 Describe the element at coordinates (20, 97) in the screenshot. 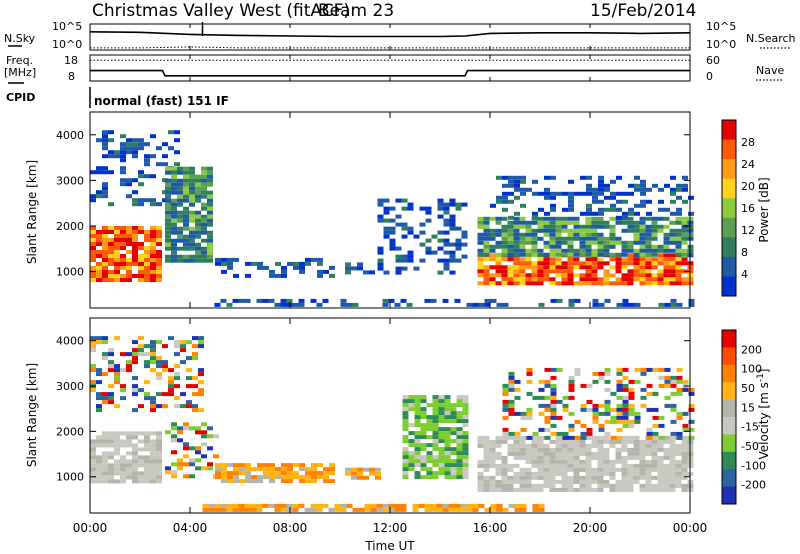

I see `cpid-label: CPID` at that location.